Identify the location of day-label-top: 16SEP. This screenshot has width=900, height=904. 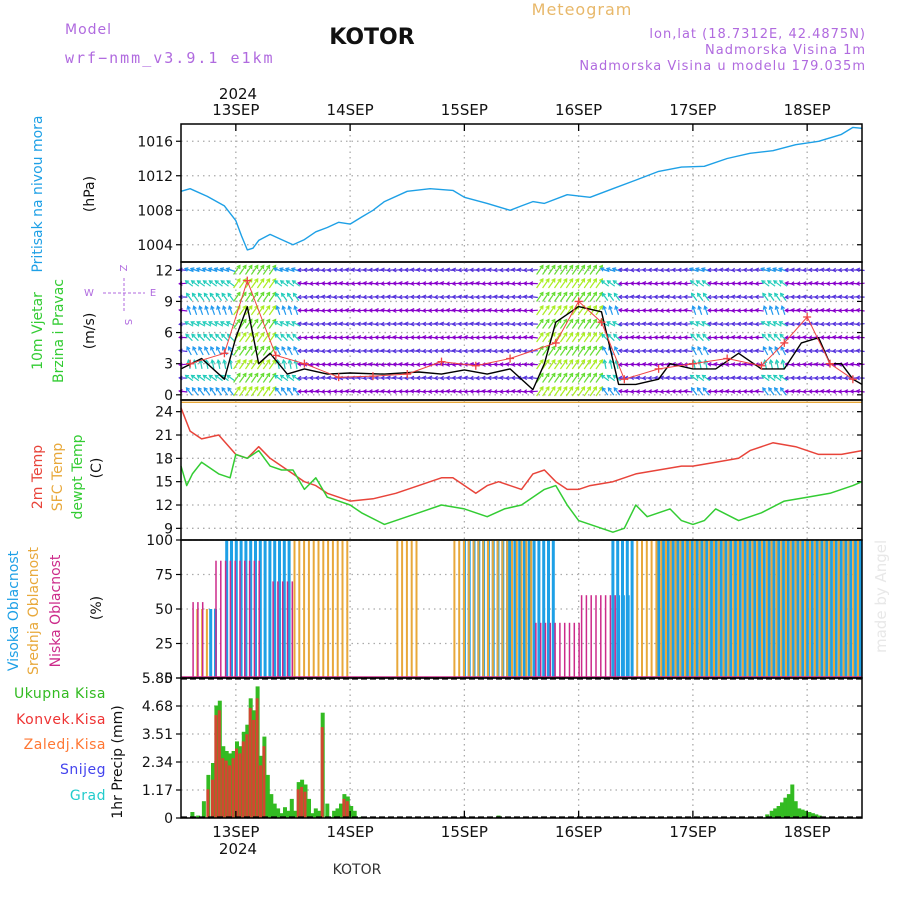
(578, 110).